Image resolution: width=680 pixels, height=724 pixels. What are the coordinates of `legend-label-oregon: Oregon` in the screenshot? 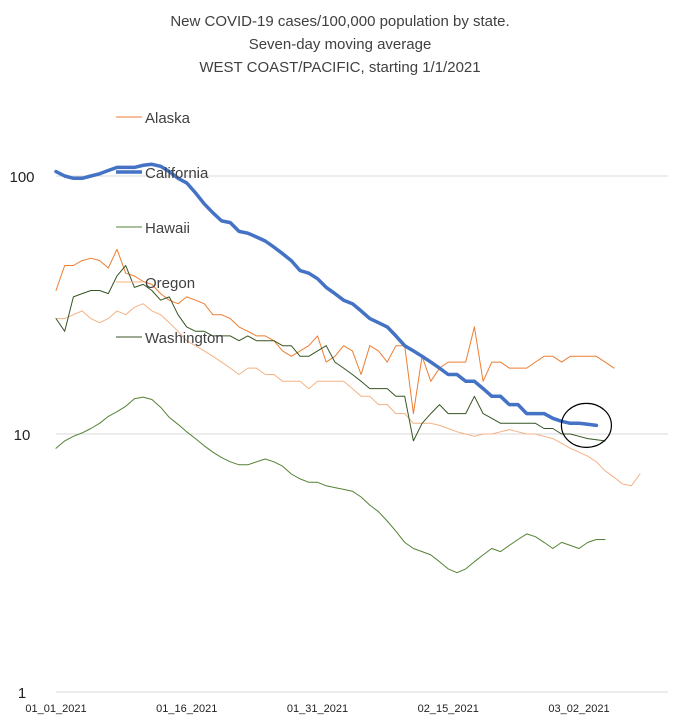 It's located at (170, 283).